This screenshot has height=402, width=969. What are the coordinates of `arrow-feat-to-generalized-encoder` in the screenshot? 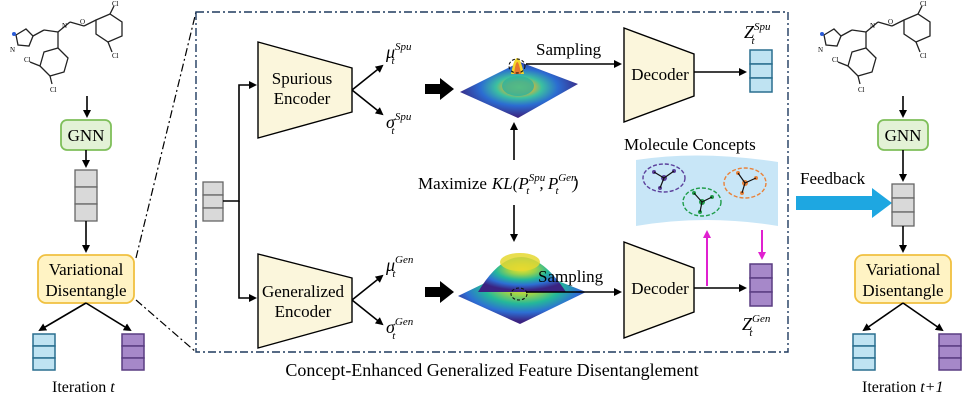 It's located at (247, 251).